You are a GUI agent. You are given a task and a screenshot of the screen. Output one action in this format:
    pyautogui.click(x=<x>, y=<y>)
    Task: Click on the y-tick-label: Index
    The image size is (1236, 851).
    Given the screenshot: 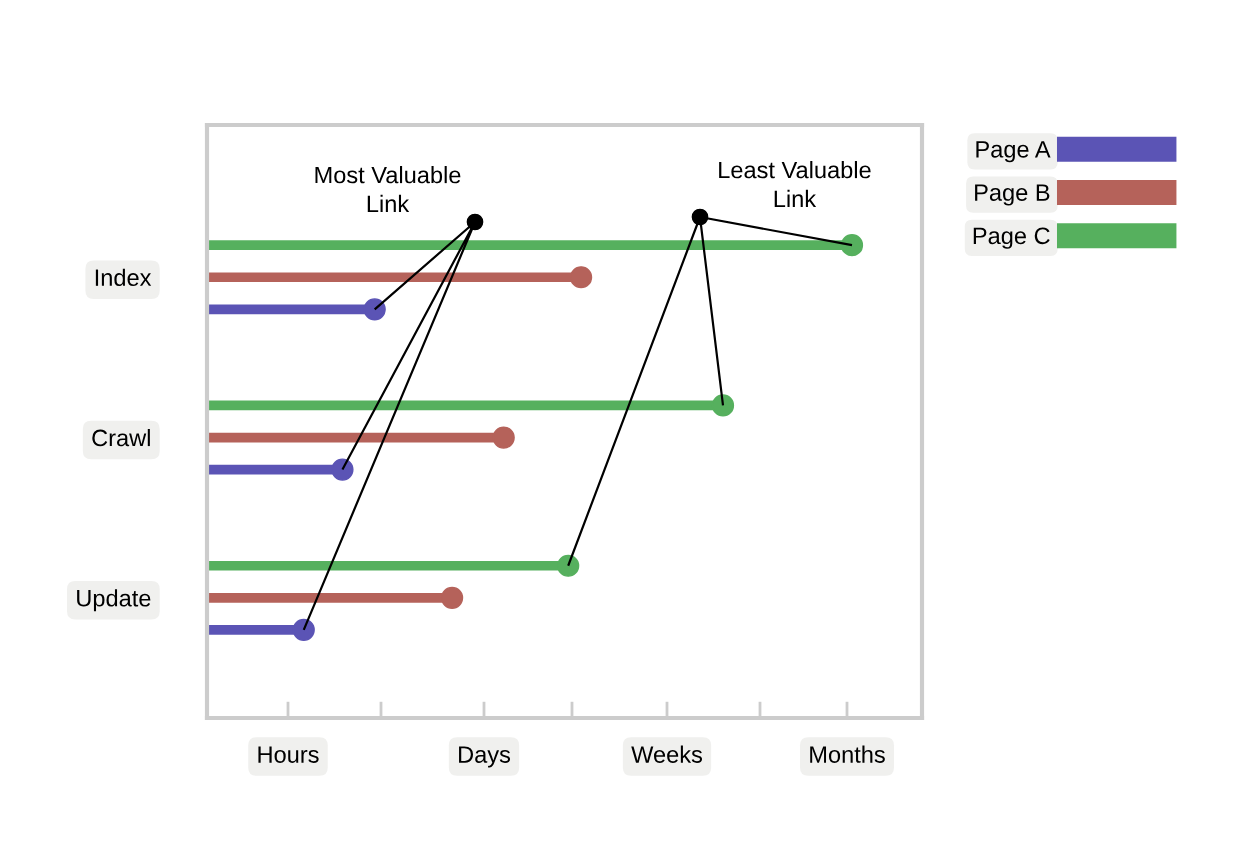 What is the action you would take?
    pyautogui.click(x=123, y=277)
    